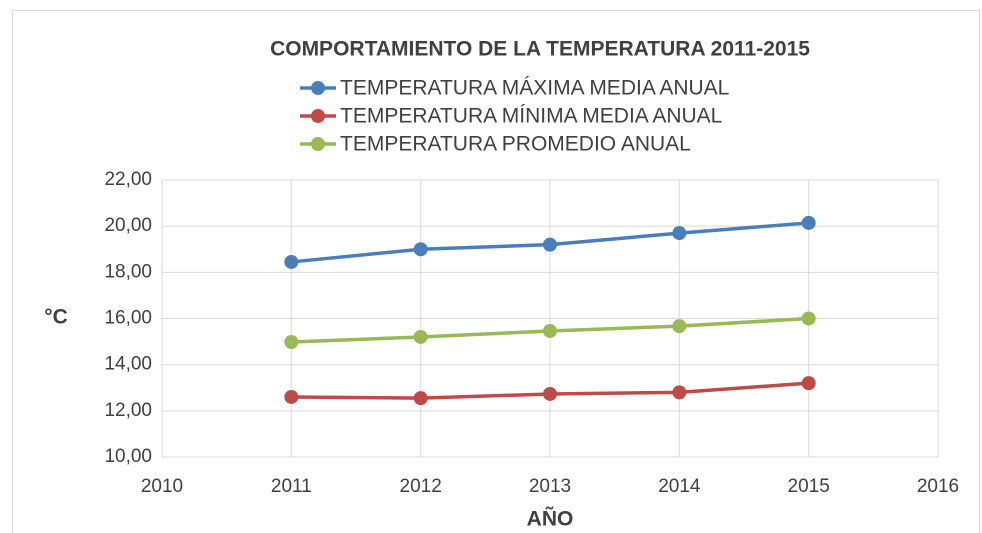 This screenshot has height=533, width=982. Describe the element at coordinates (128, 456) in the screenshot. I see `y-tick-label: 10,00` at that location.